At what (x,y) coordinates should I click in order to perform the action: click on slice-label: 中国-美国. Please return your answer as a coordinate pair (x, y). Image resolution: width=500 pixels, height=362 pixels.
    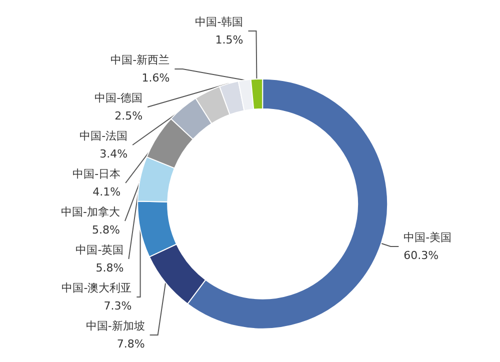
    Looking at the image, I should click on (428, 237).